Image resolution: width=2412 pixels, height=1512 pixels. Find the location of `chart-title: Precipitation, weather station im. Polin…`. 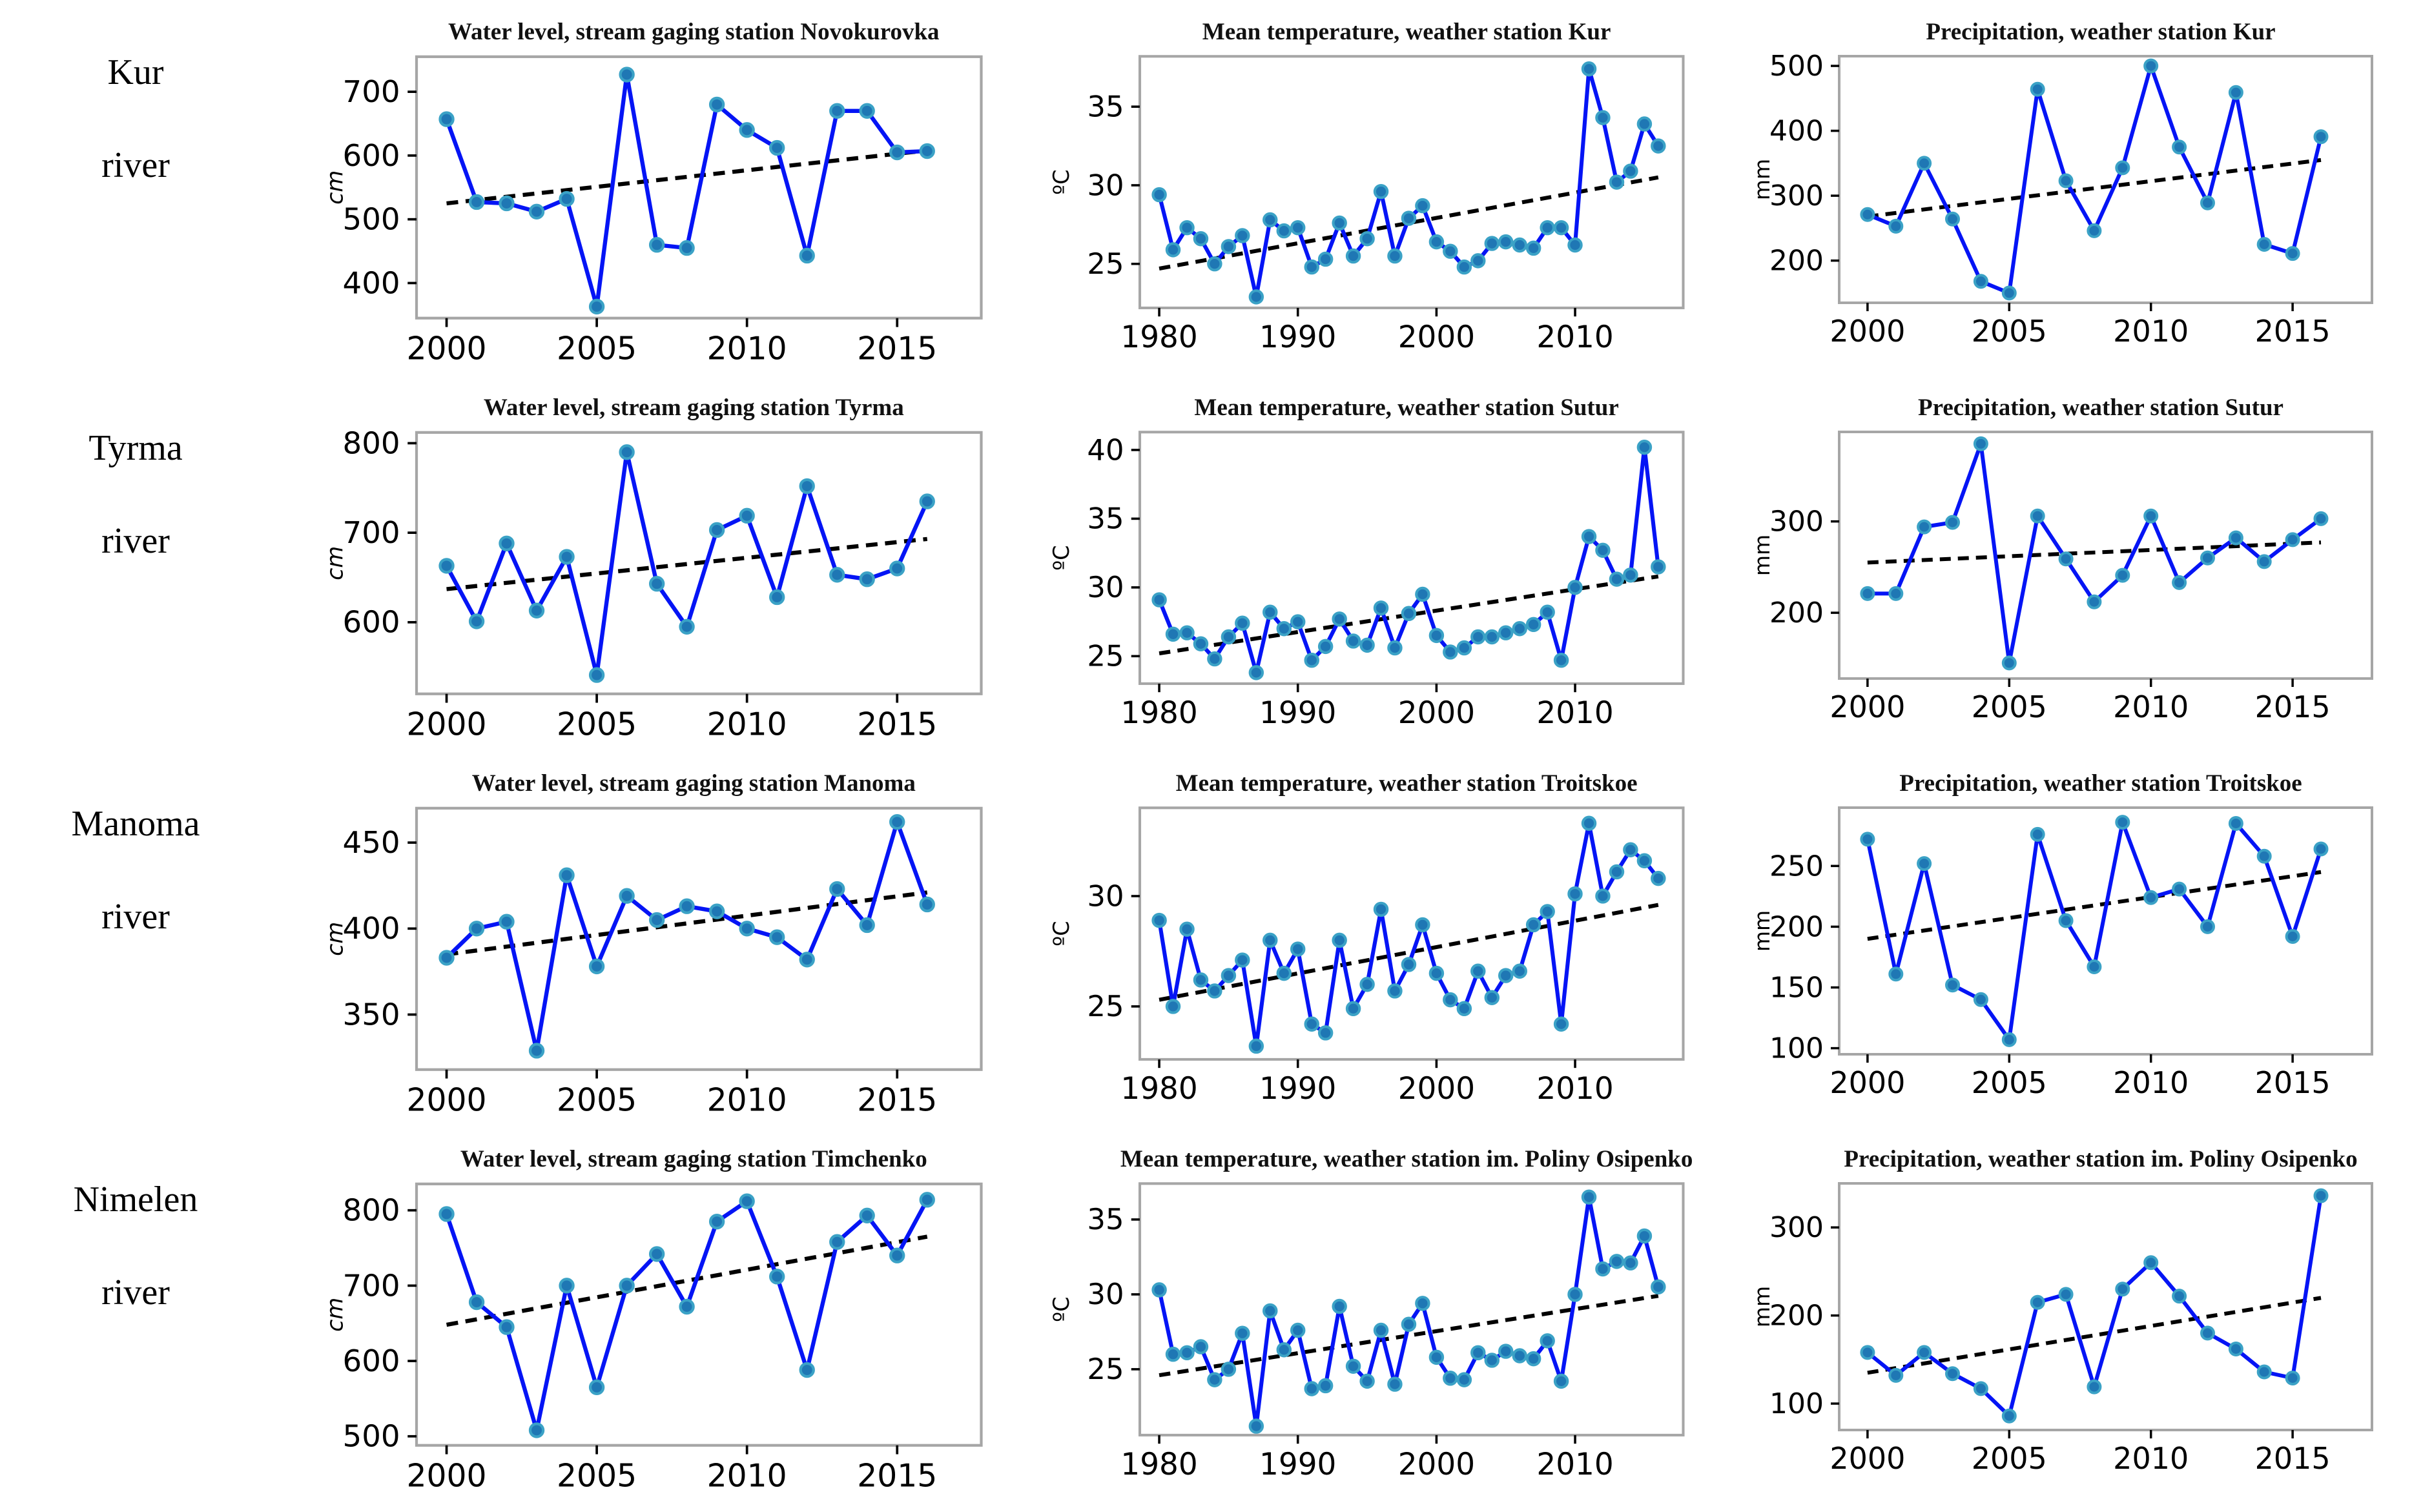

chart-title: Precipitation, weather station im. Polin… is located at coordinates (2101, 1159).